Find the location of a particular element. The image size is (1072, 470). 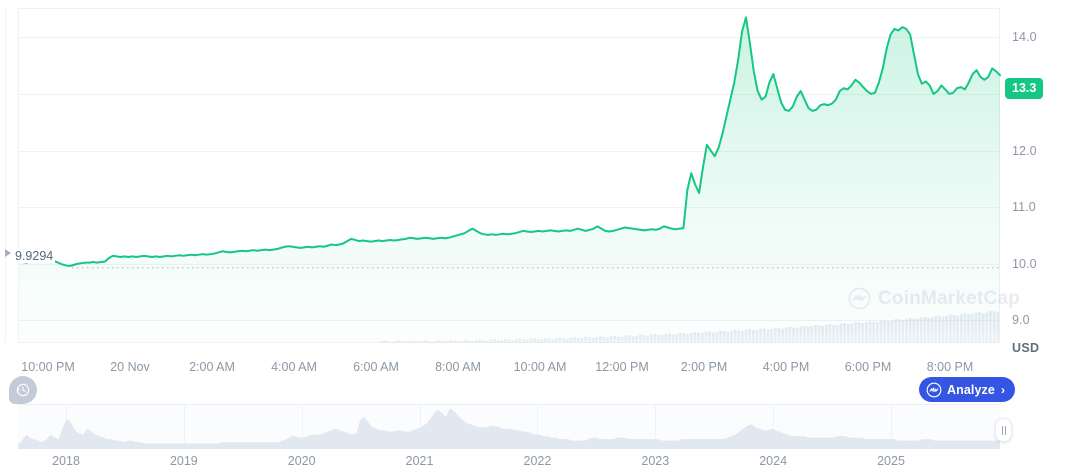

navigator-baseline is located at coordinates (509, 448).